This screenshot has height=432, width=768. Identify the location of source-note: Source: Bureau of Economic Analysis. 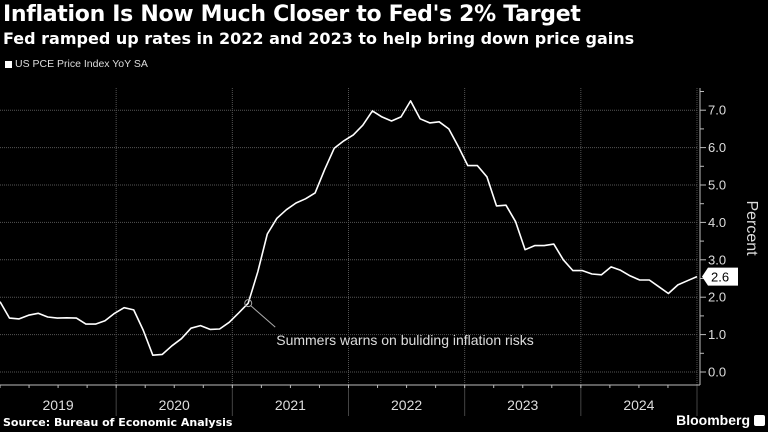
(118, 422).